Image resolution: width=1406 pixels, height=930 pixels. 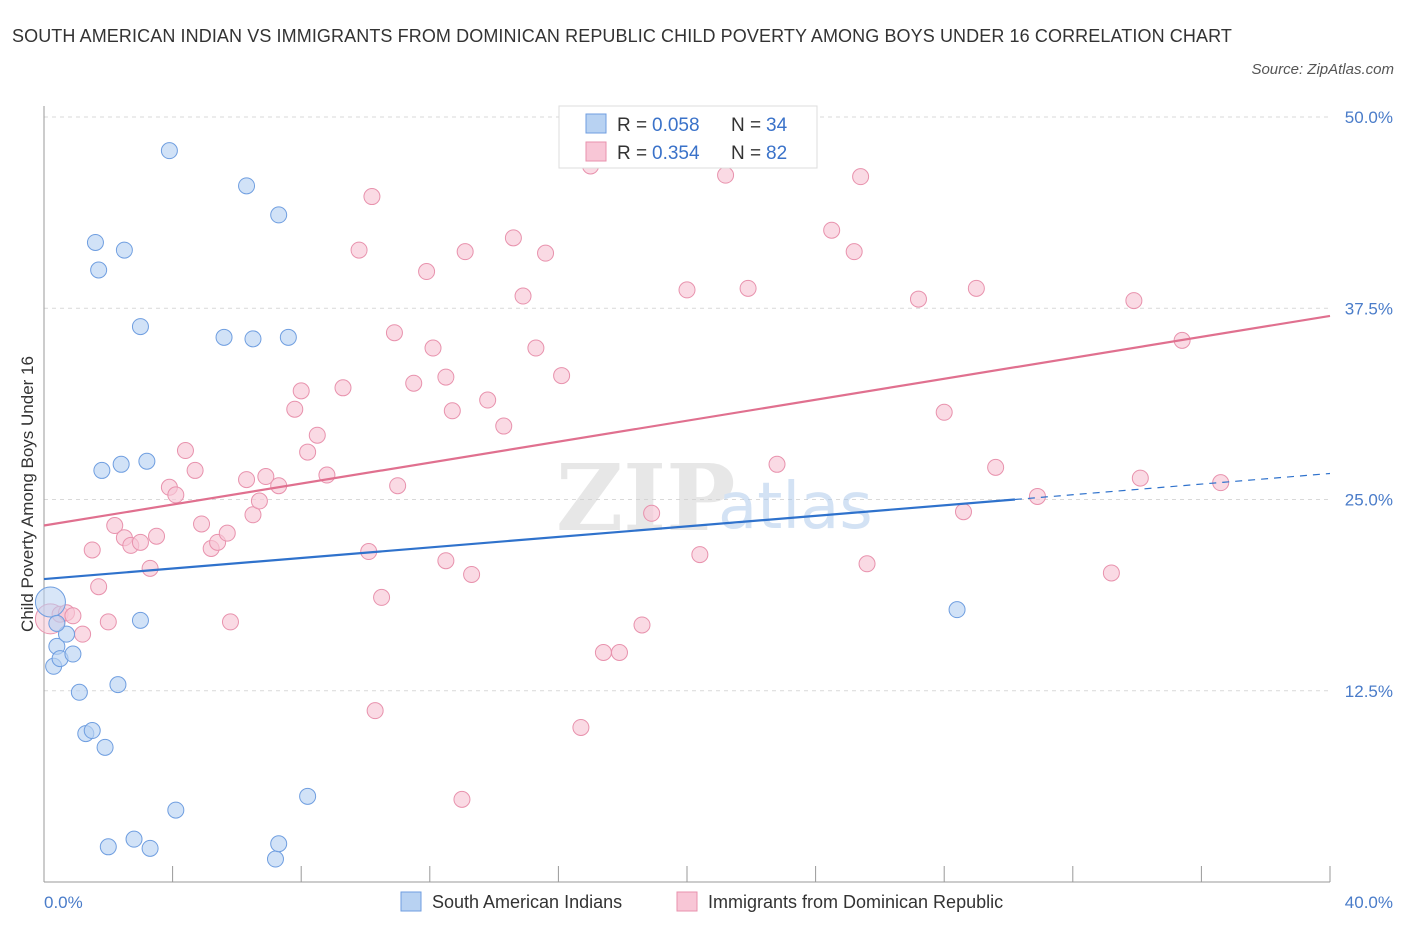 I want to click on series-legend-swatch-pink, so click(x=687, y=901).